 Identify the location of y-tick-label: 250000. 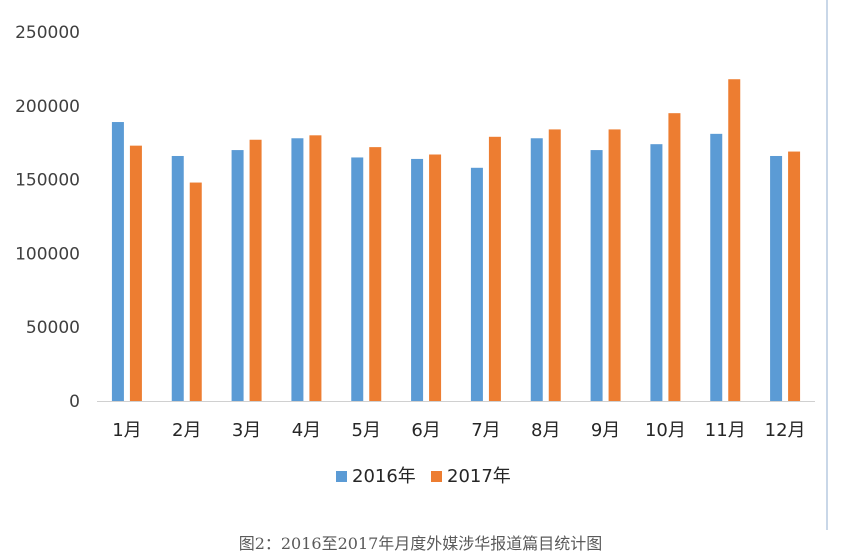
(47, 33).